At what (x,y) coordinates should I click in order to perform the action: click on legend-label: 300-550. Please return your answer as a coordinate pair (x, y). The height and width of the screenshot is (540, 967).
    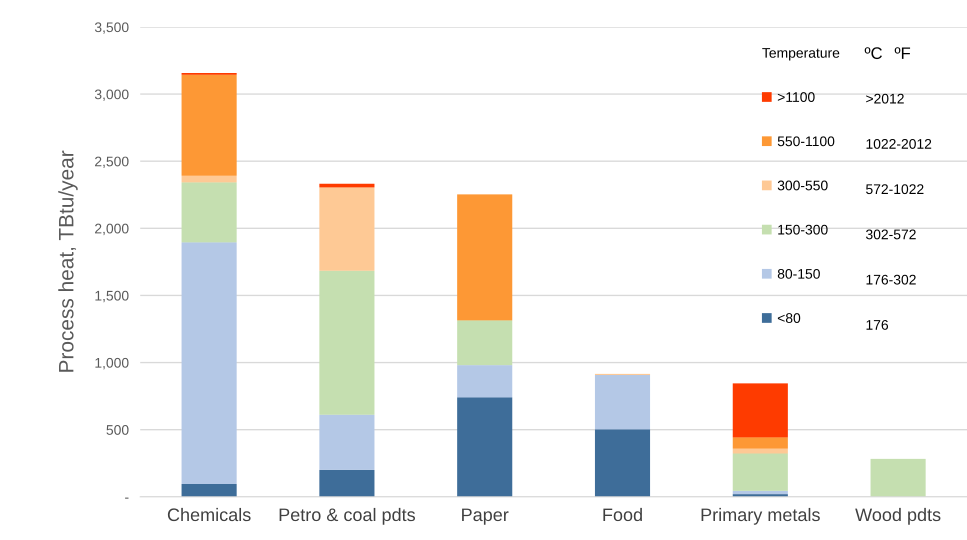
    Looking at the image, I should click on (803, 185).